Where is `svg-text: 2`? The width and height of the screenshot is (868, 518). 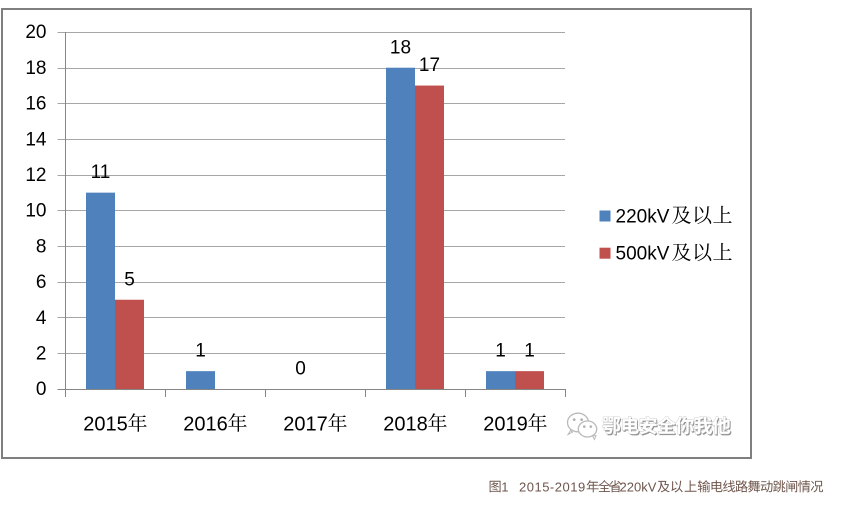 svg-text: 2 is located at coordinates (41, 354).